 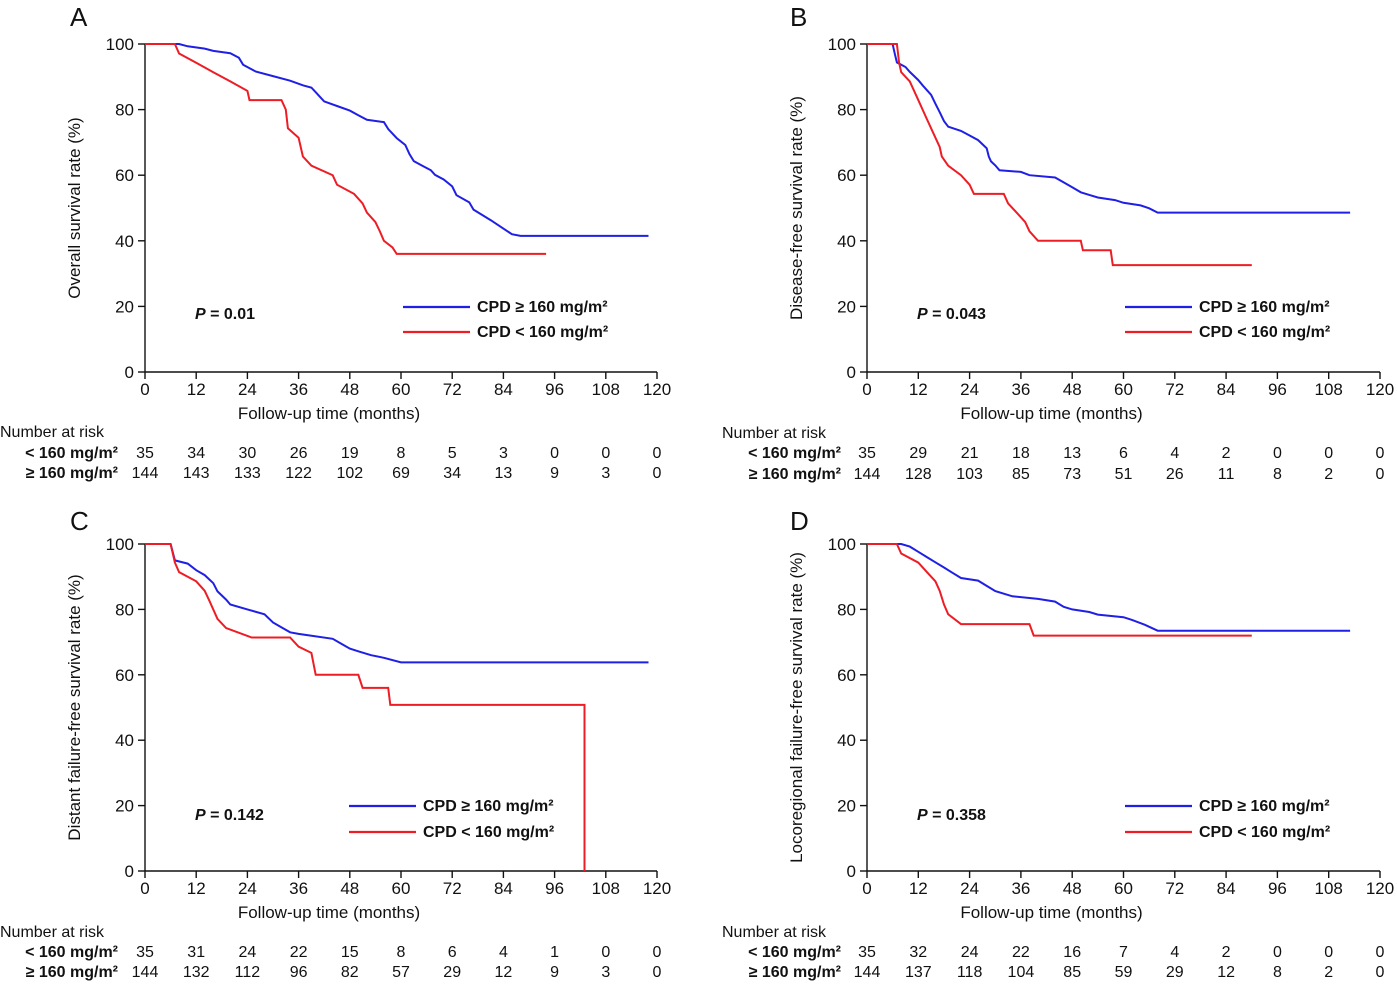 I want to click on risk-row-label: < 160 mg/m², so click(x=71, y=453).